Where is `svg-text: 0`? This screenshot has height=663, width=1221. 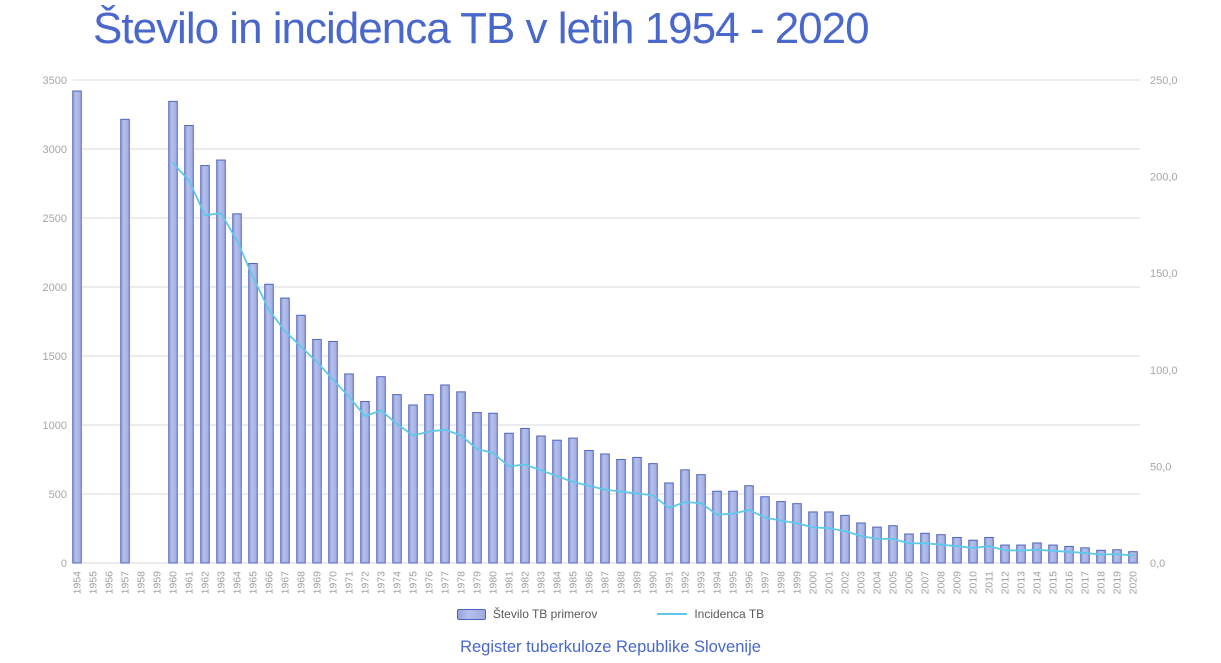
svg-text: 0 is located at coordinates (64, 564).